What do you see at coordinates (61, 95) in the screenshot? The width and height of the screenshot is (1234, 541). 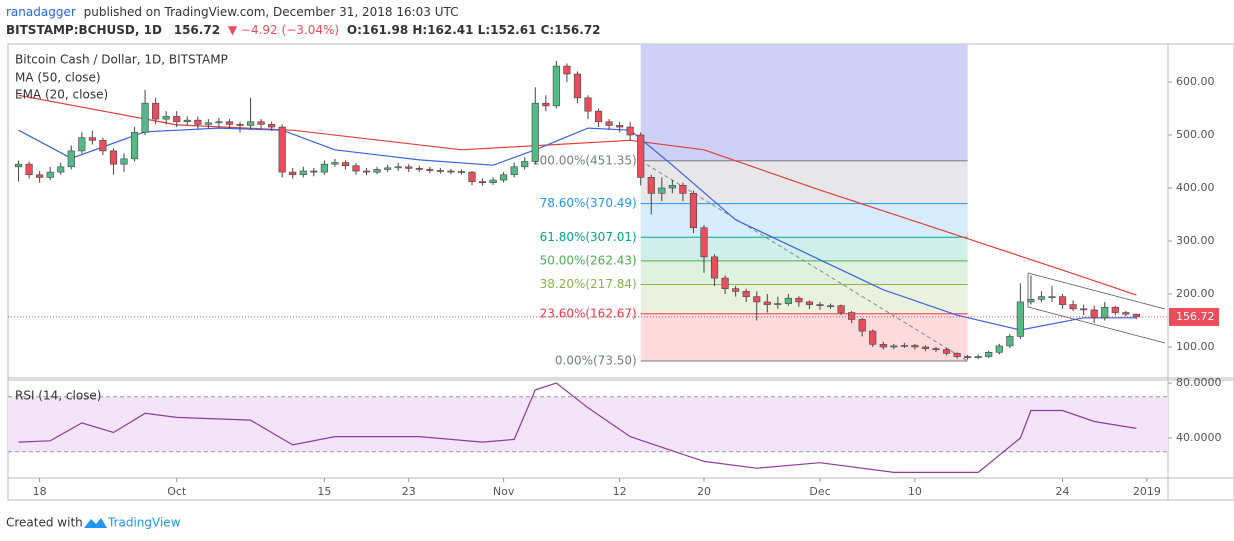 I see `ema-legend: EMA (20, close)` at bounding box center [61, 95].